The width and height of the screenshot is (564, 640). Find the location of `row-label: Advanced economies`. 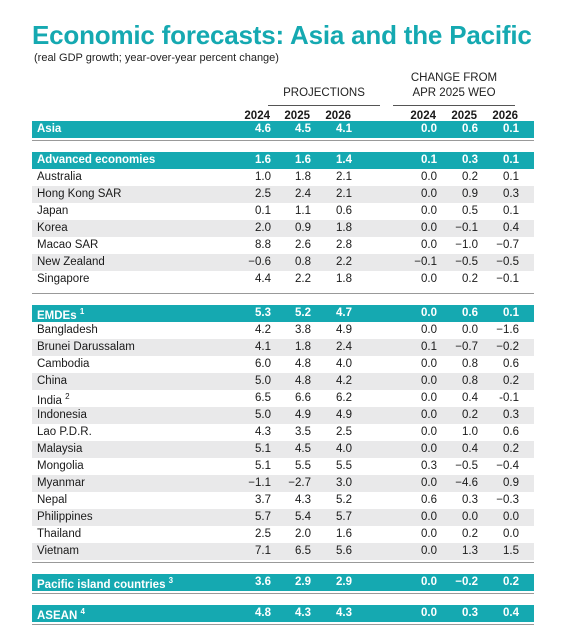

row-label: Advanced economies is located at coordinates (96, 160).